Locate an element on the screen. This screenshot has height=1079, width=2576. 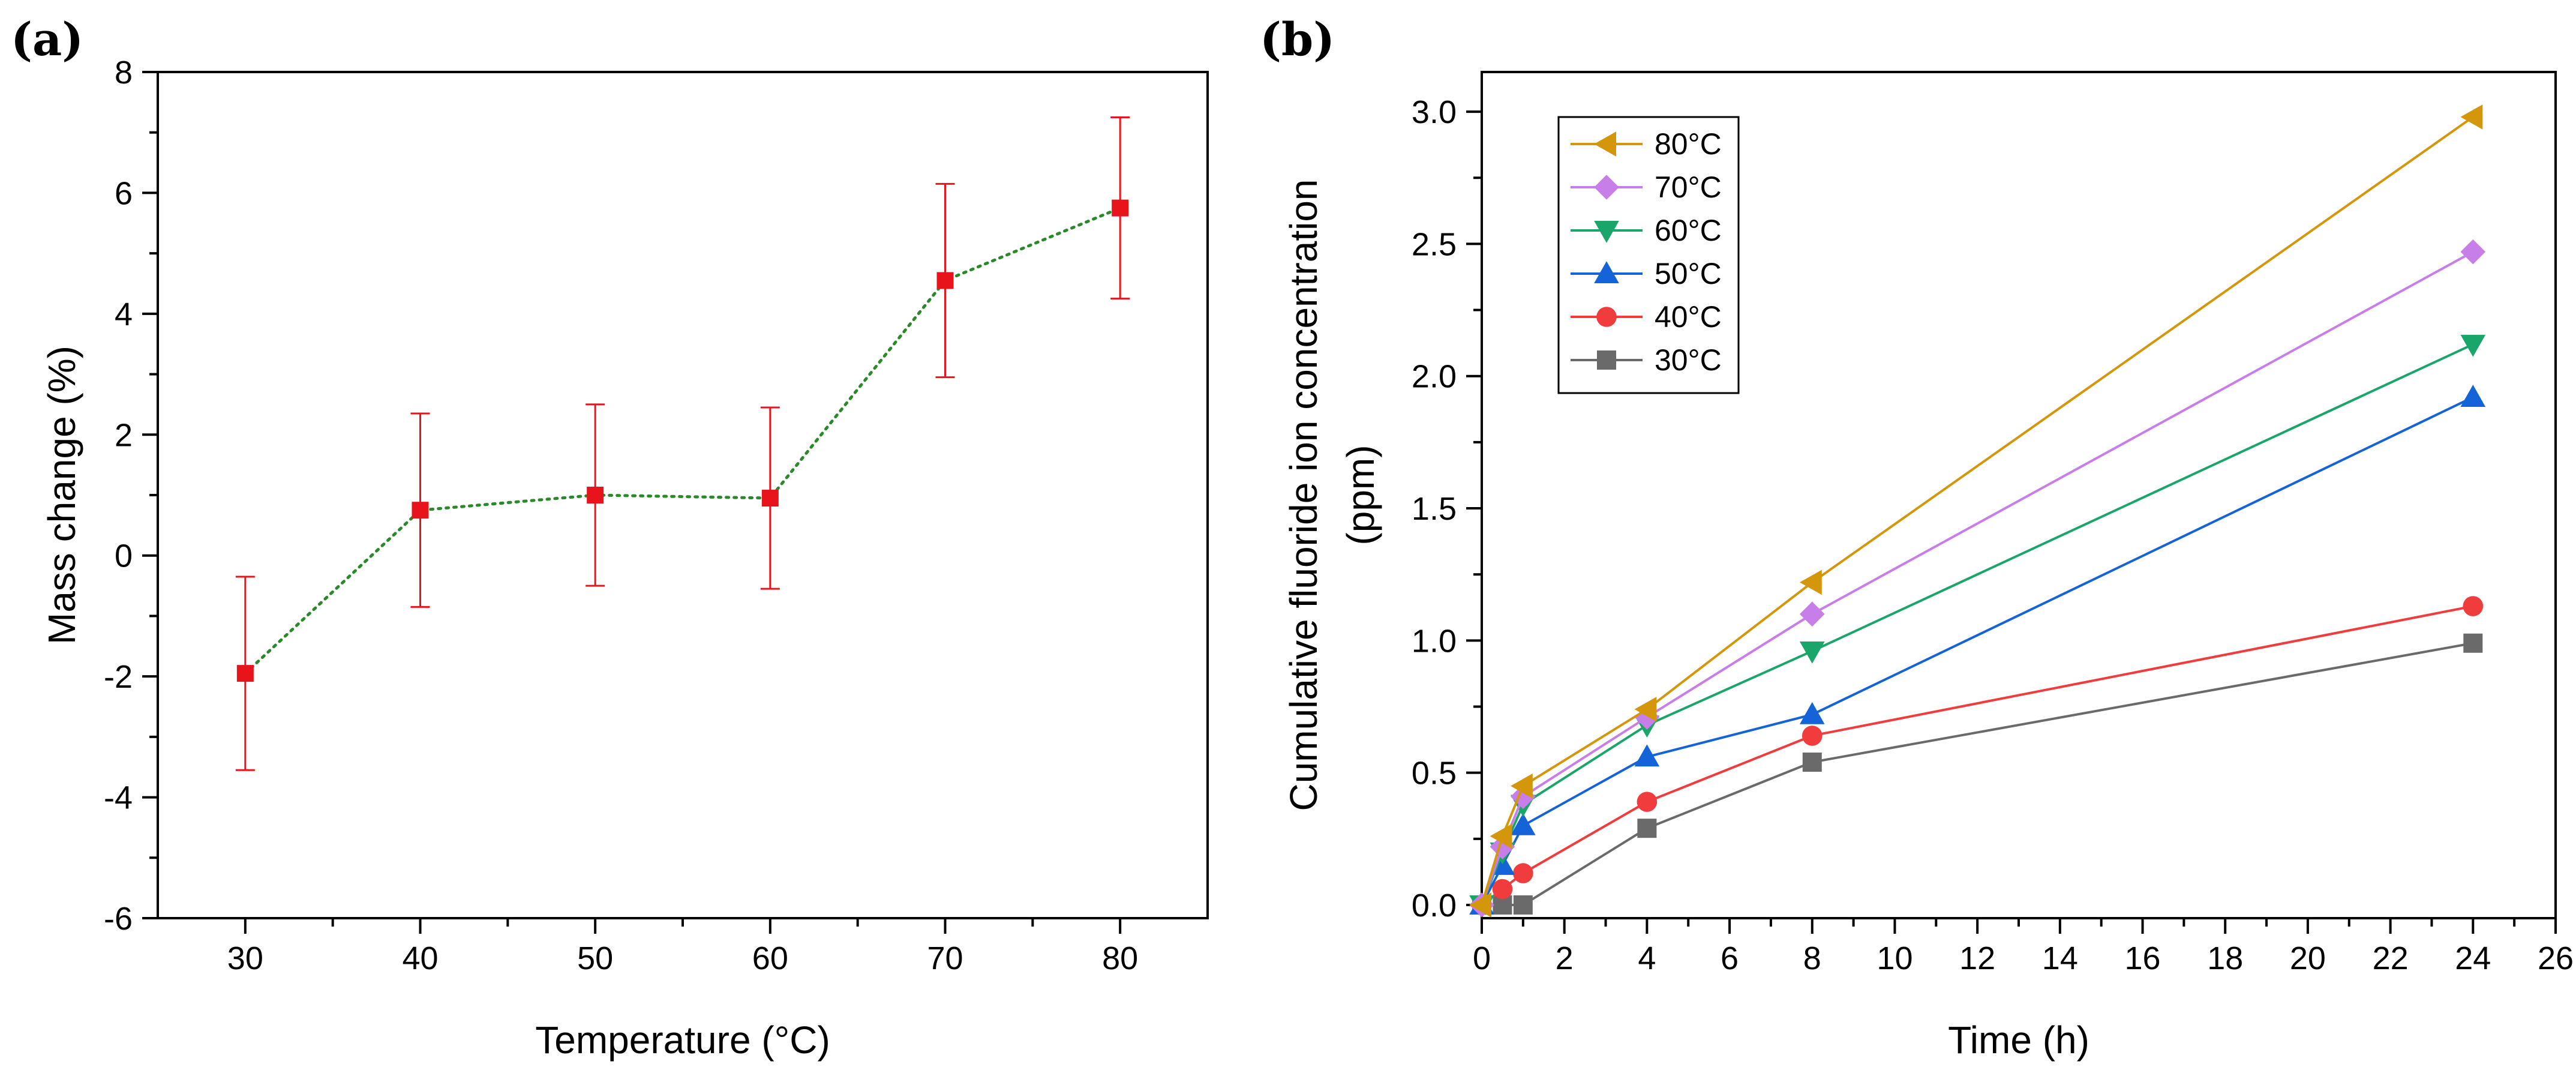
x-tick-label: 80 is located at coordinates (1120, 958).